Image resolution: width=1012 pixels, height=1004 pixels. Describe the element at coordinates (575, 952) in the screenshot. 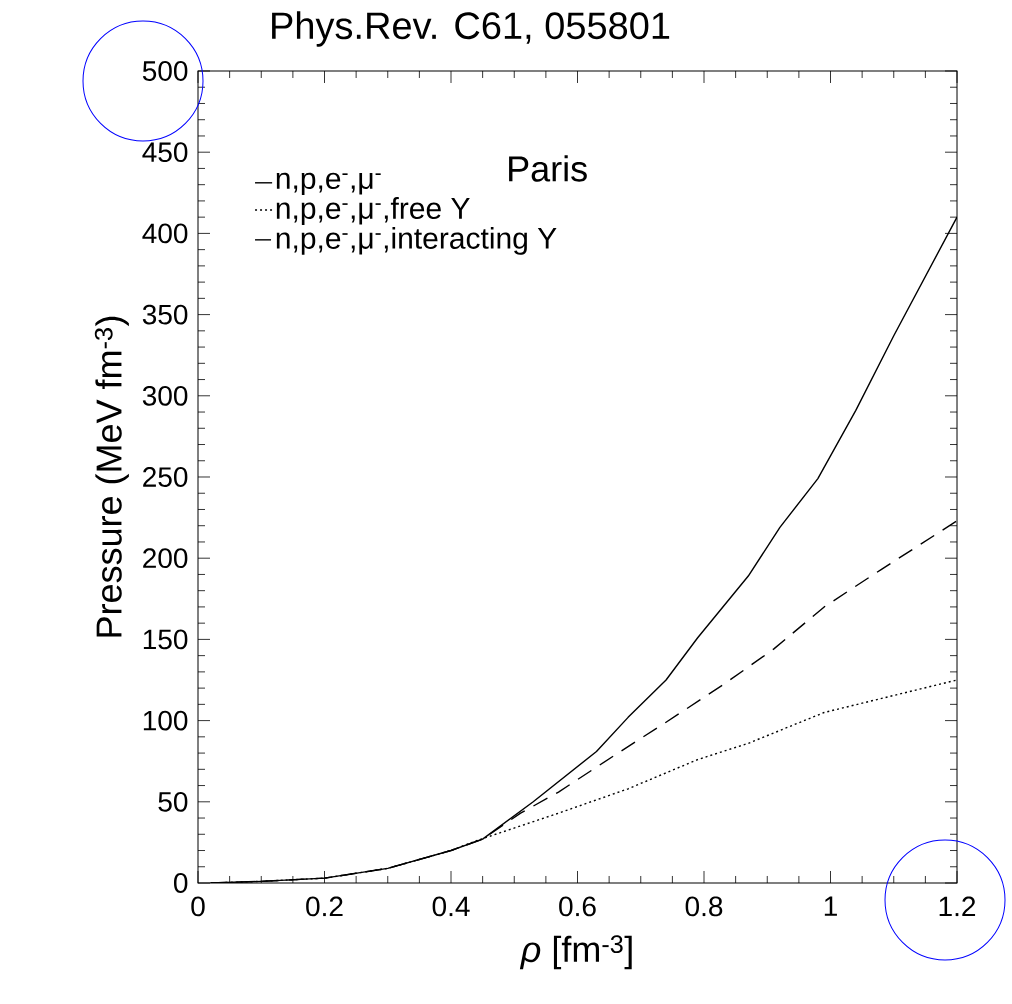

I see `x-axis-title: ρ [fm$^{-3}$]` at that location.